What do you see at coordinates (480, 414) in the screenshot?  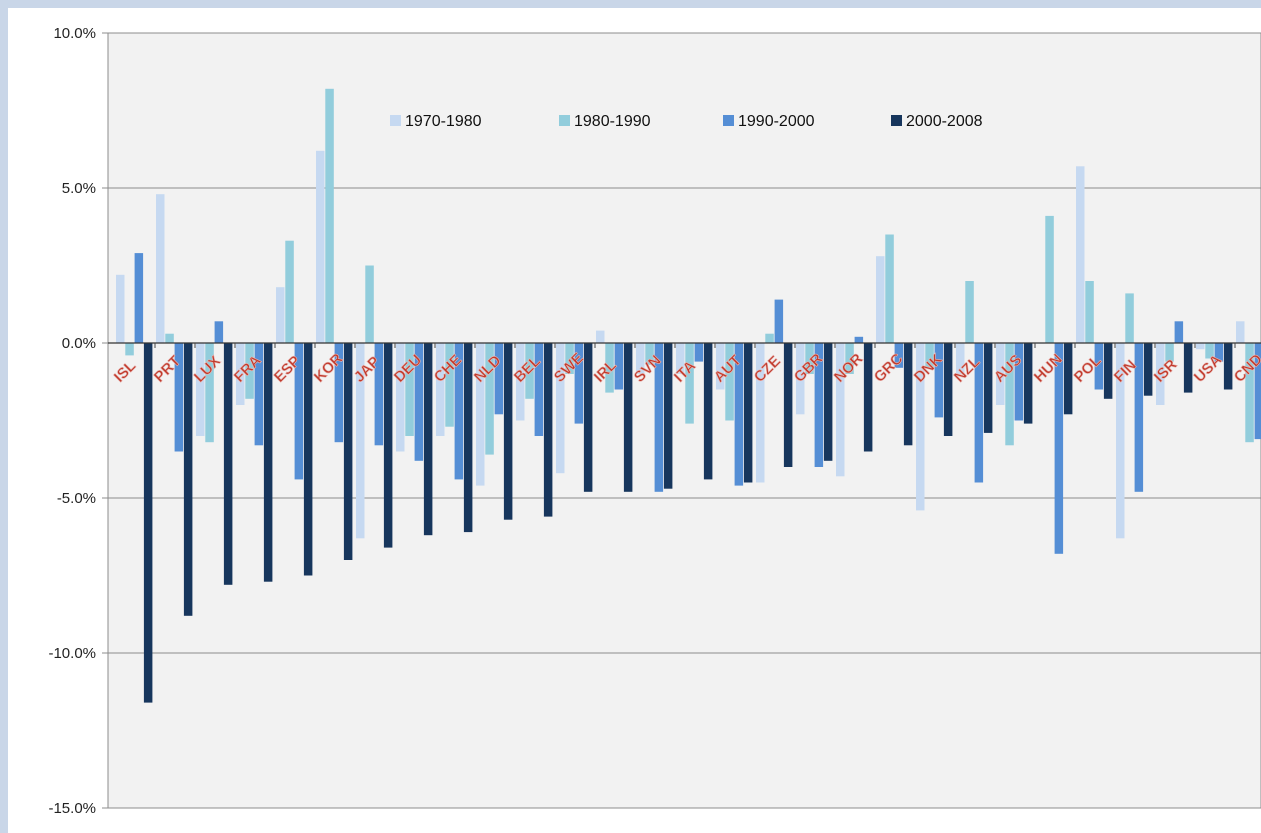 I see `bar-nld-1970-1980` at bounding box center [480, 414].